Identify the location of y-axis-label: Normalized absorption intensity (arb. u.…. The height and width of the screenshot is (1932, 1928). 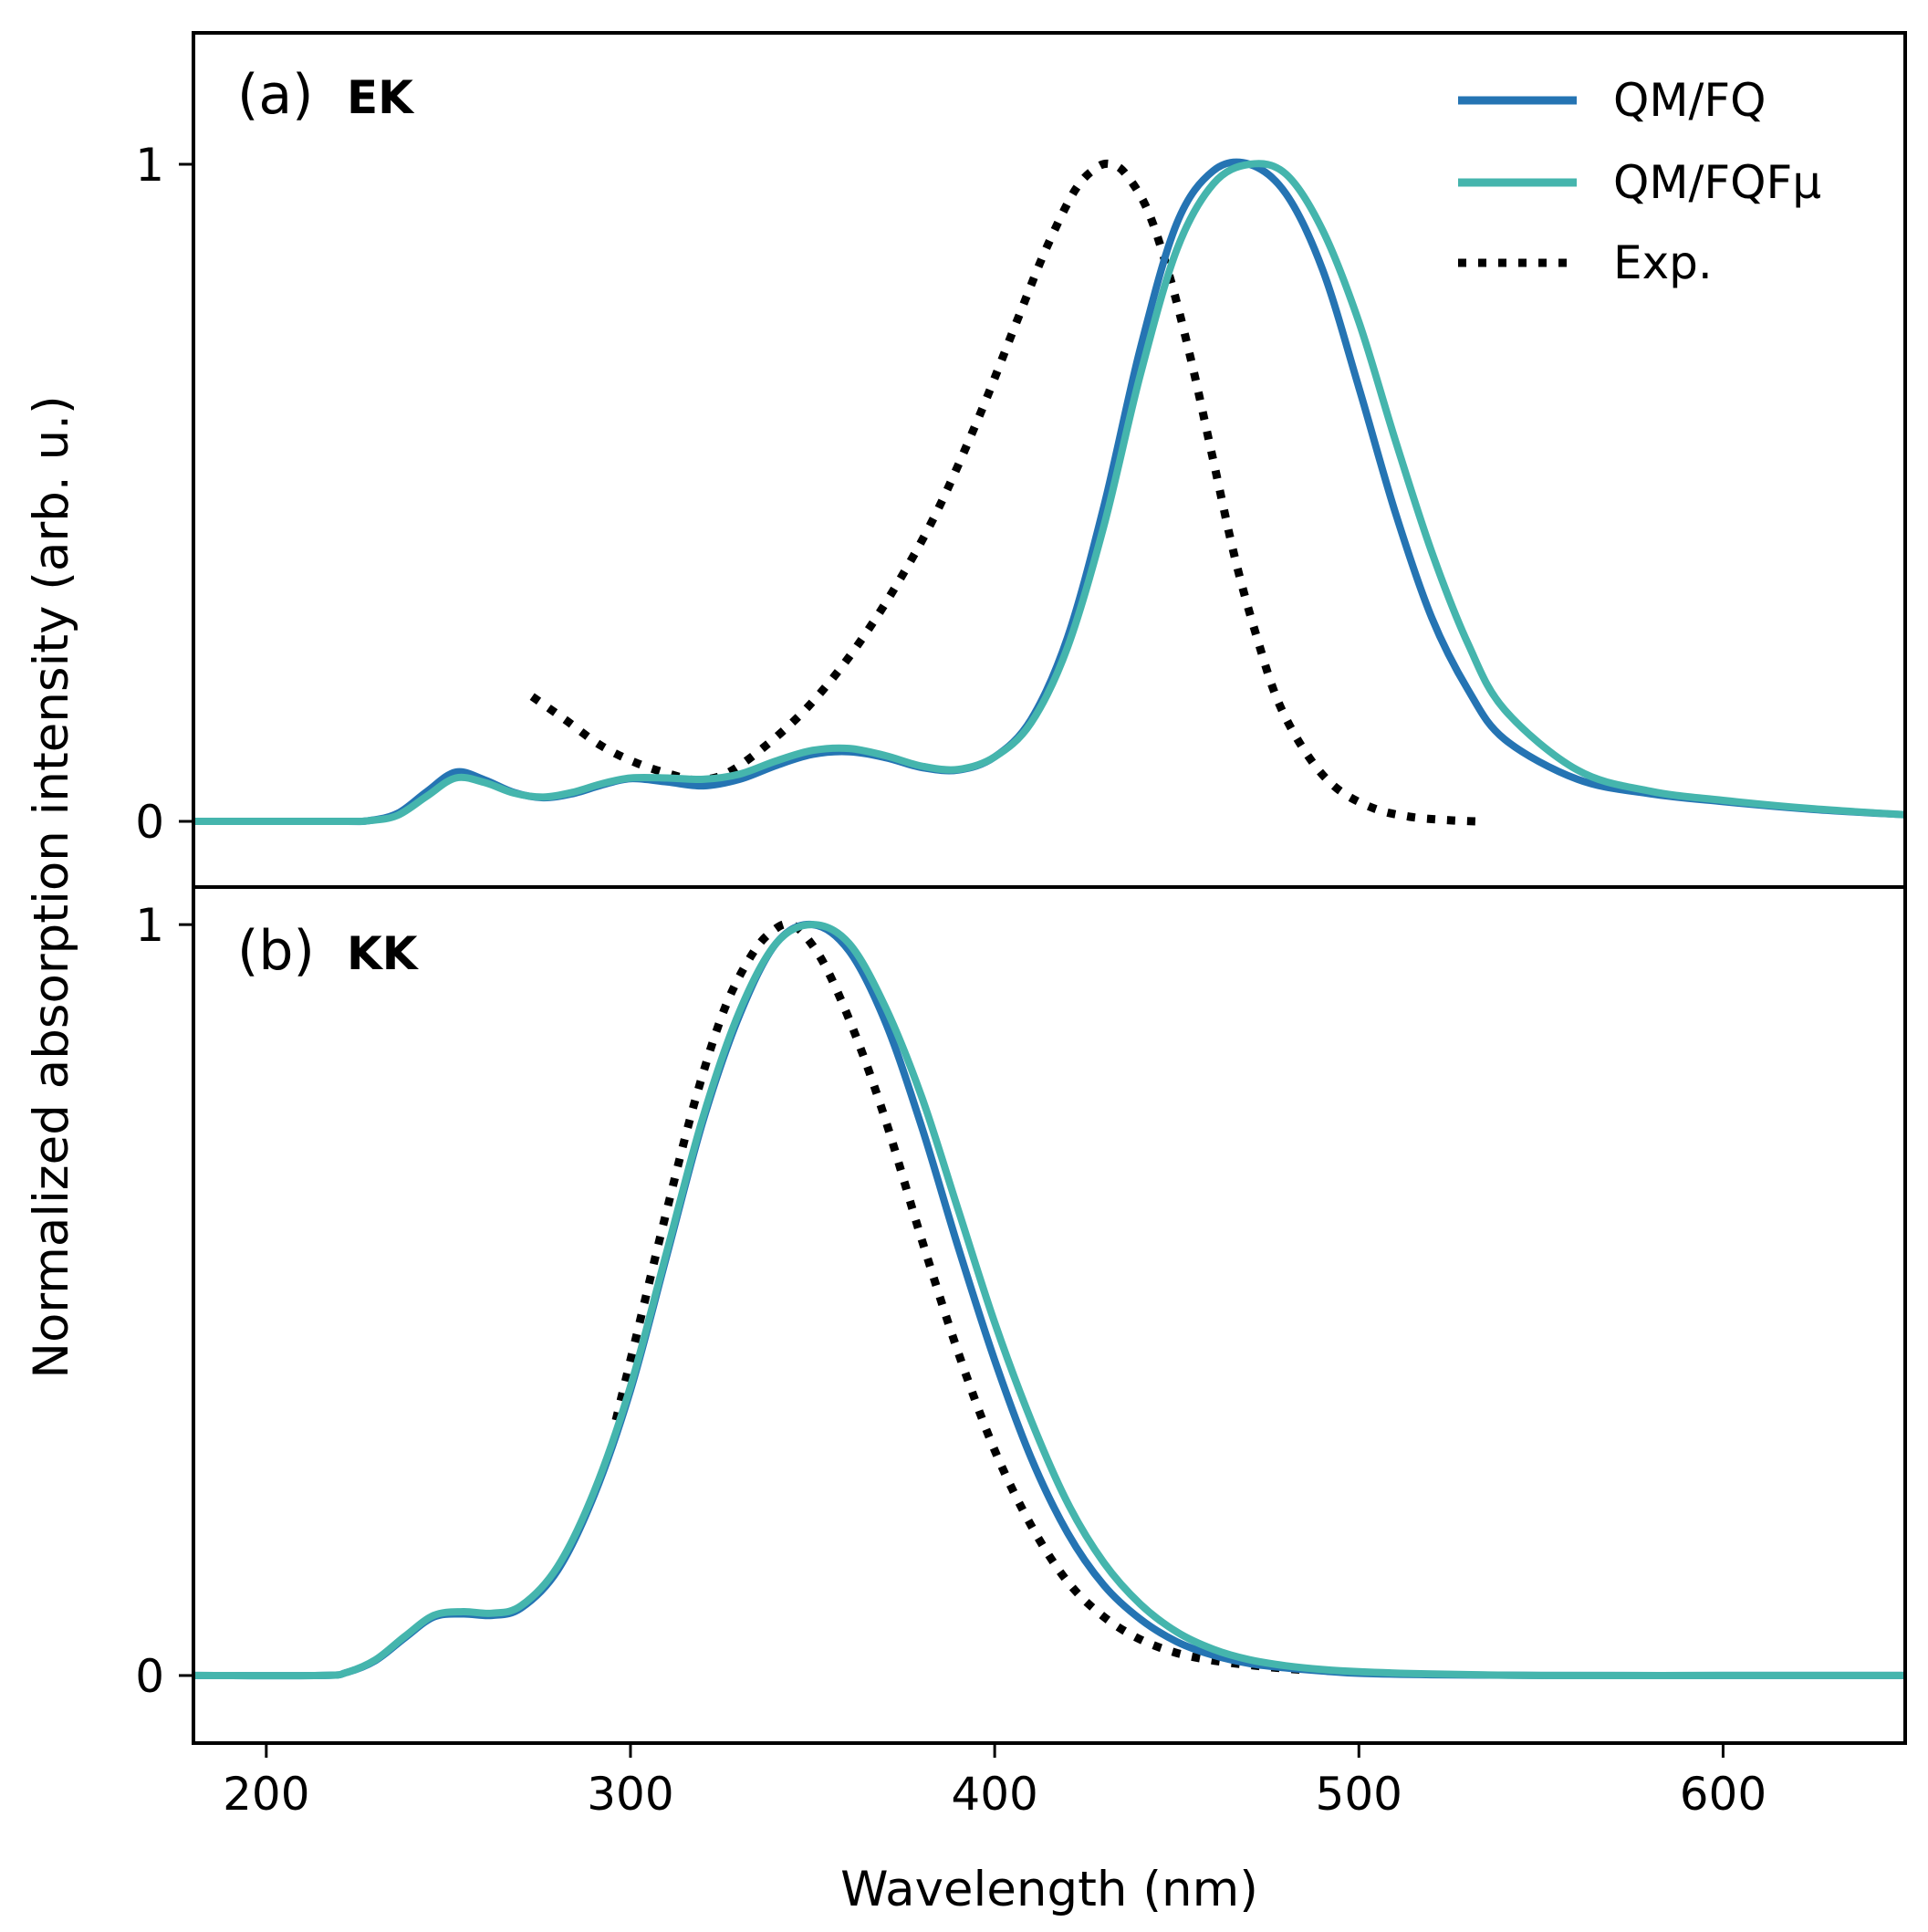
(51, 886).